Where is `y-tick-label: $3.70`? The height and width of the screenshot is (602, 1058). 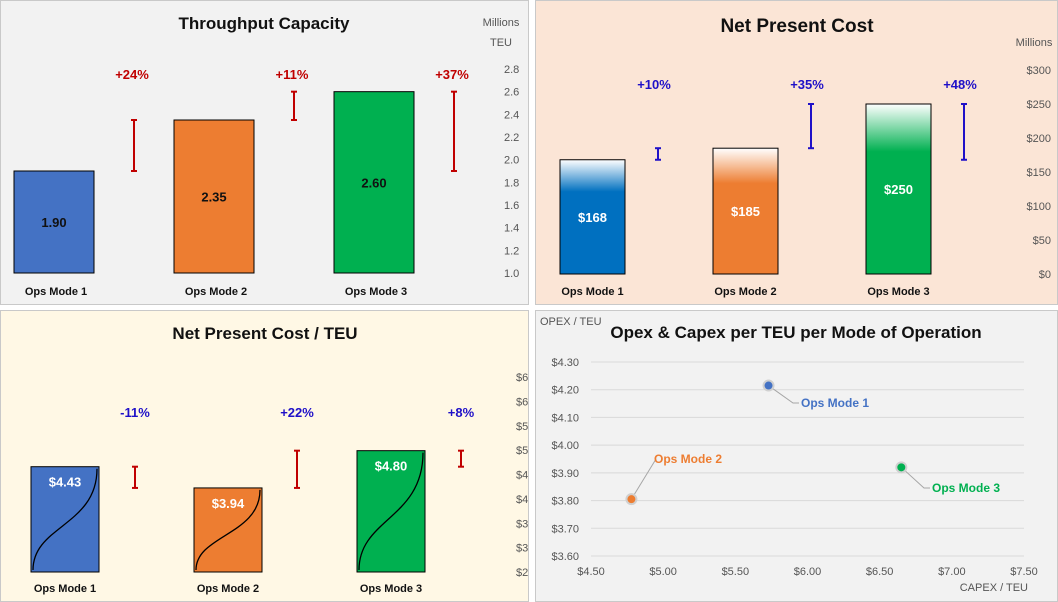
y-tick-label: $3.70 is located at coordinates (565, 529).